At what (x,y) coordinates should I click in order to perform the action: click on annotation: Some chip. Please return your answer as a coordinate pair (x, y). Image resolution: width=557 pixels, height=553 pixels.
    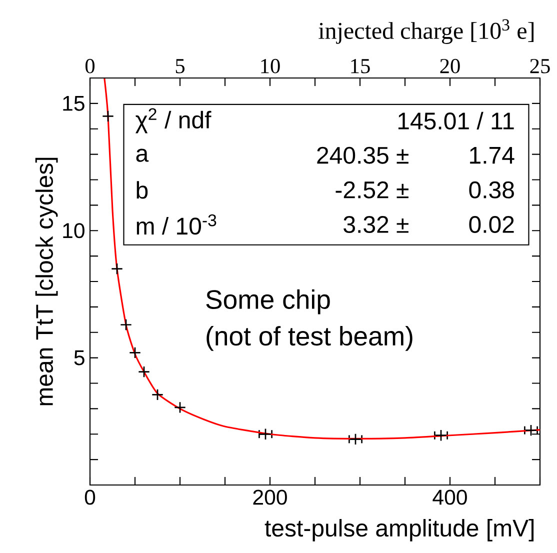
    Looking at the image, I should click on (268, 301).